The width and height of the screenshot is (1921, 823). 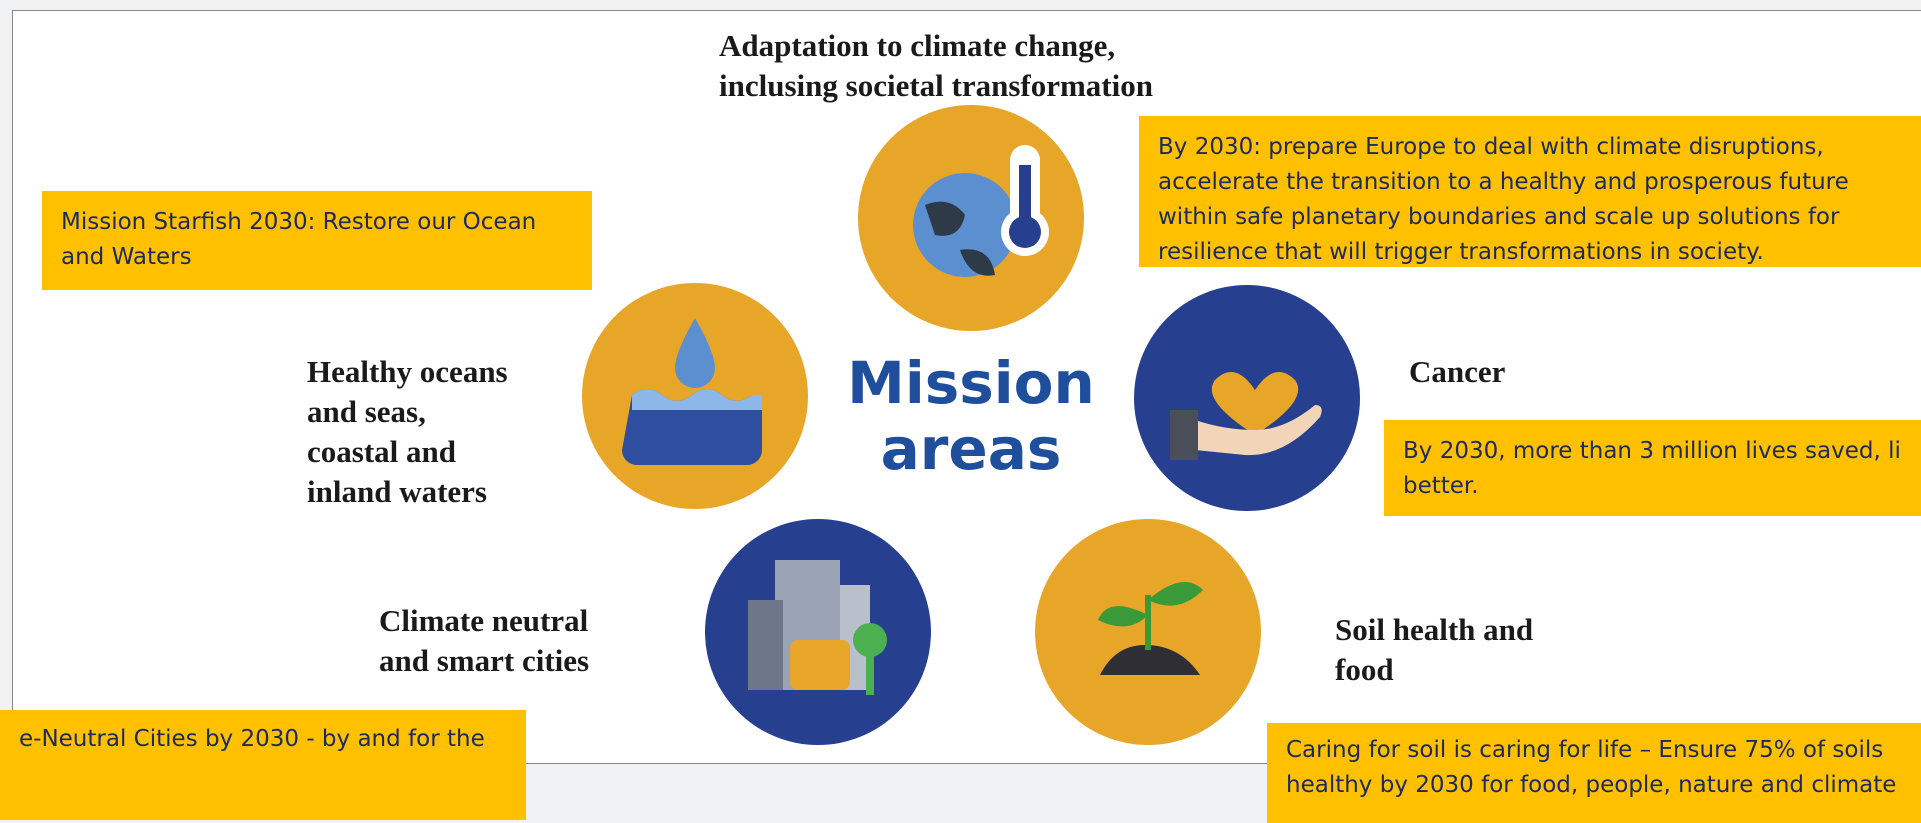 I want to click on text-line: Healthy oceans, so click(x=407, y=371).